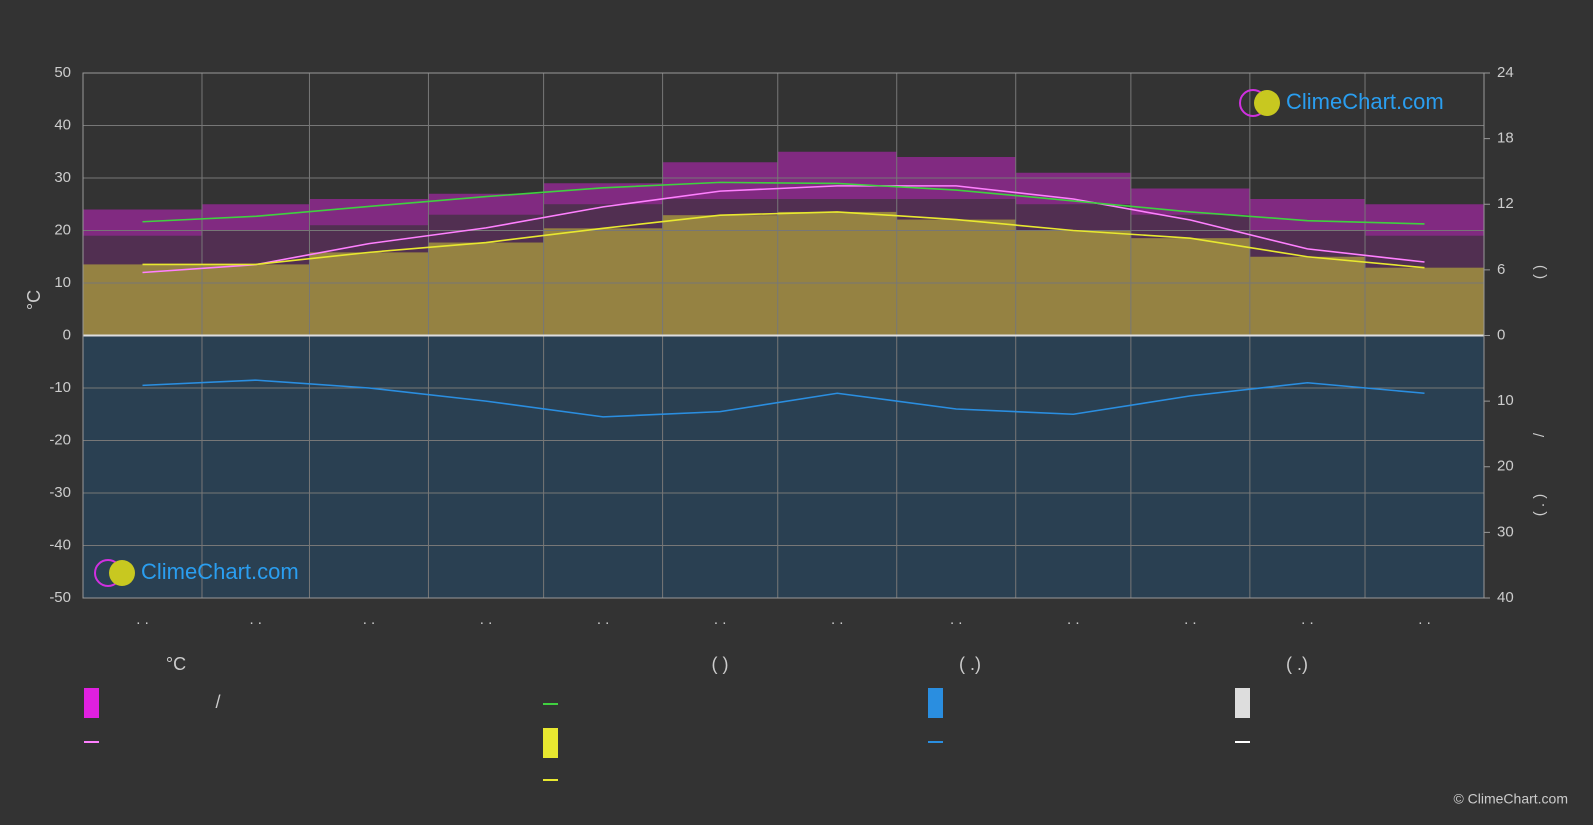 Image resolution: width=1593 pixels, height=825 pixels. Describe the element at coordinates (60, 597) in the screenshot. I see `y-tick-label: -50` at that location.